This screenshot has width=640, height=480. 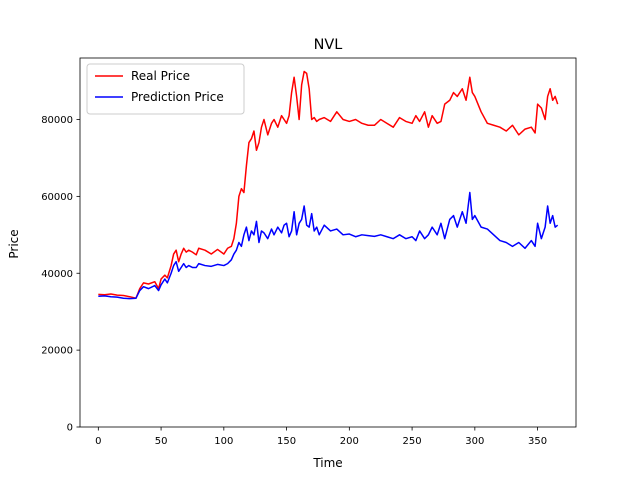 What do you see at coordinates (57, 197) in the screenshot?
I see `y-tick-label: 60000` at bounding box center [57, 197].